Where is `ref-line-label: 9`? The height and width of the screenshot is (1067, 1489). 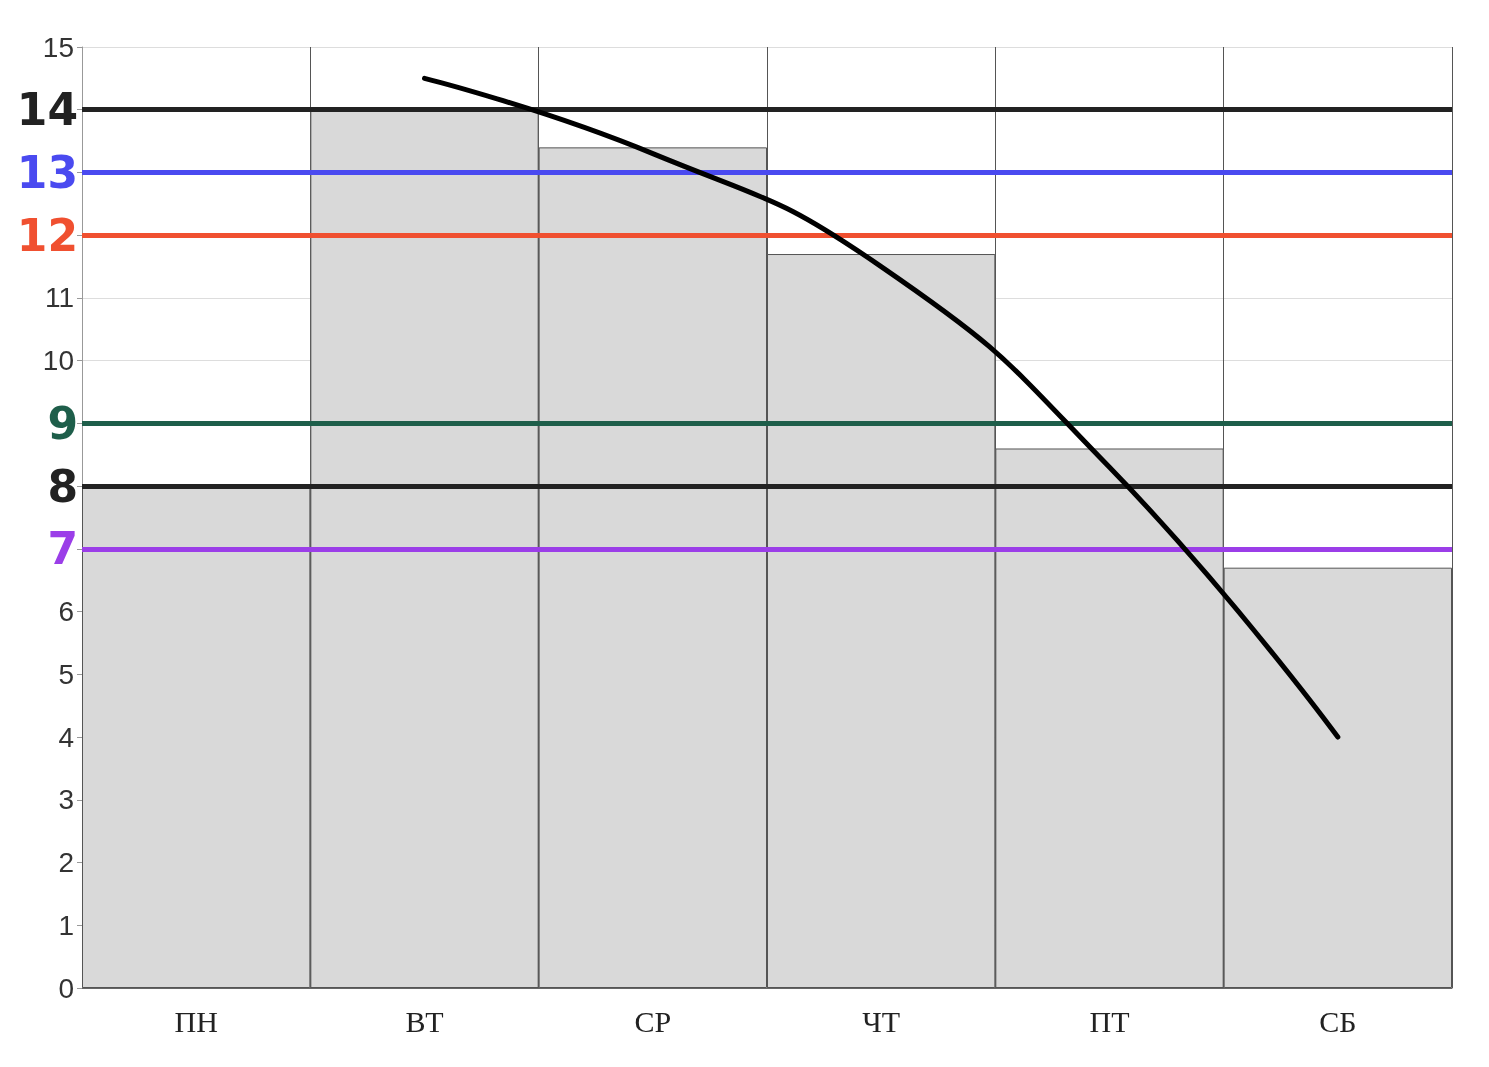 ref-line-label: 9 is located at coordinates (62, 423).